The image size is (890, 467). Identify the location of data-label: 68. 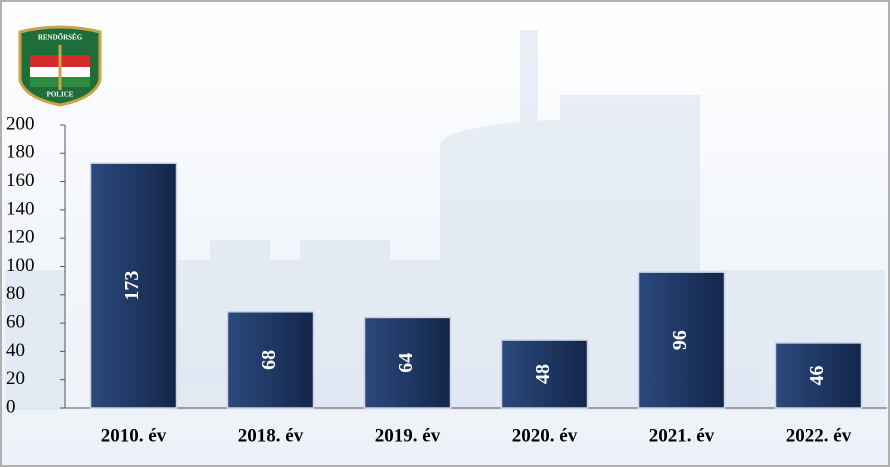
(269, 360).